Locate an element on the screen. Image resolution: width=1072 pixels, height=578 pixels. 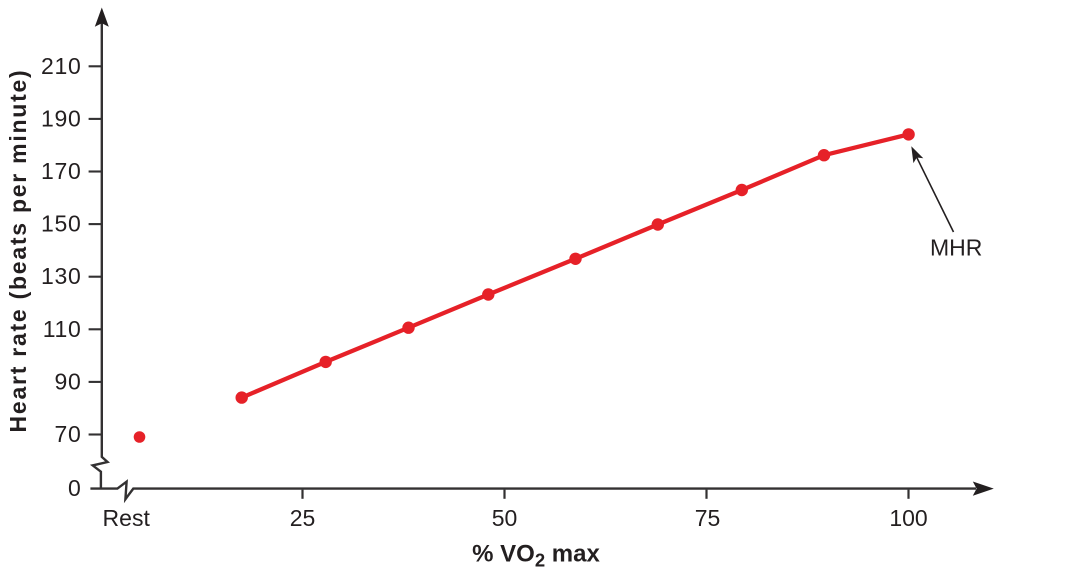
svg-text: 130 is located at coordinates (61, 276).